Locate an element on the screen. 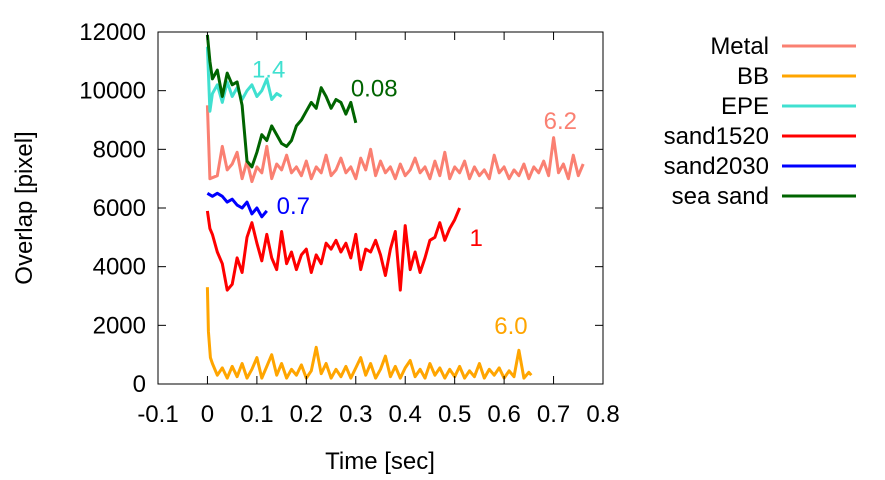 This screenshot has width=885, height=480. annotation-label: 0.08 is located at coordinates (374, 89).